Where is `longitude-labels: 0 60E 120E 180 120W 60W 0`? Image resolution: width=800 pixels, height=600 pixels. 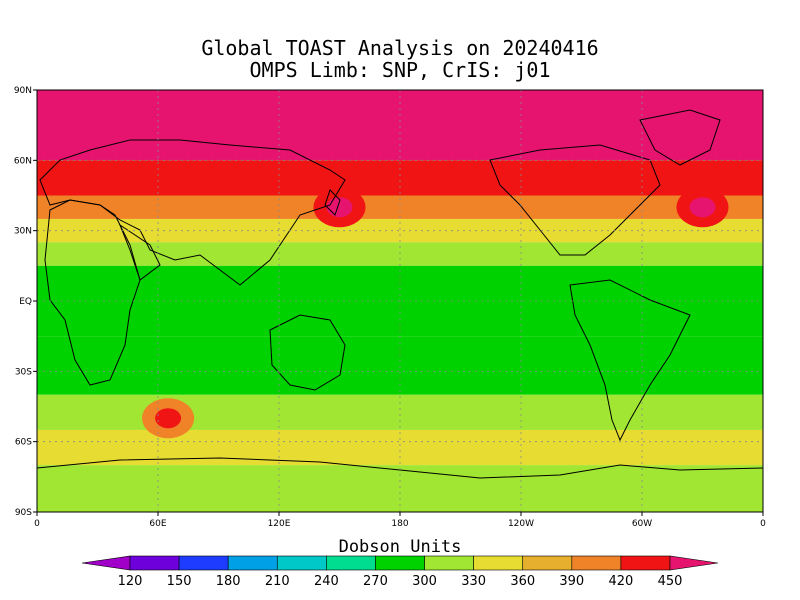
longitude-labels: 0 60E 120E 180 120W 60W 0 is located at coordinates (400, 520).